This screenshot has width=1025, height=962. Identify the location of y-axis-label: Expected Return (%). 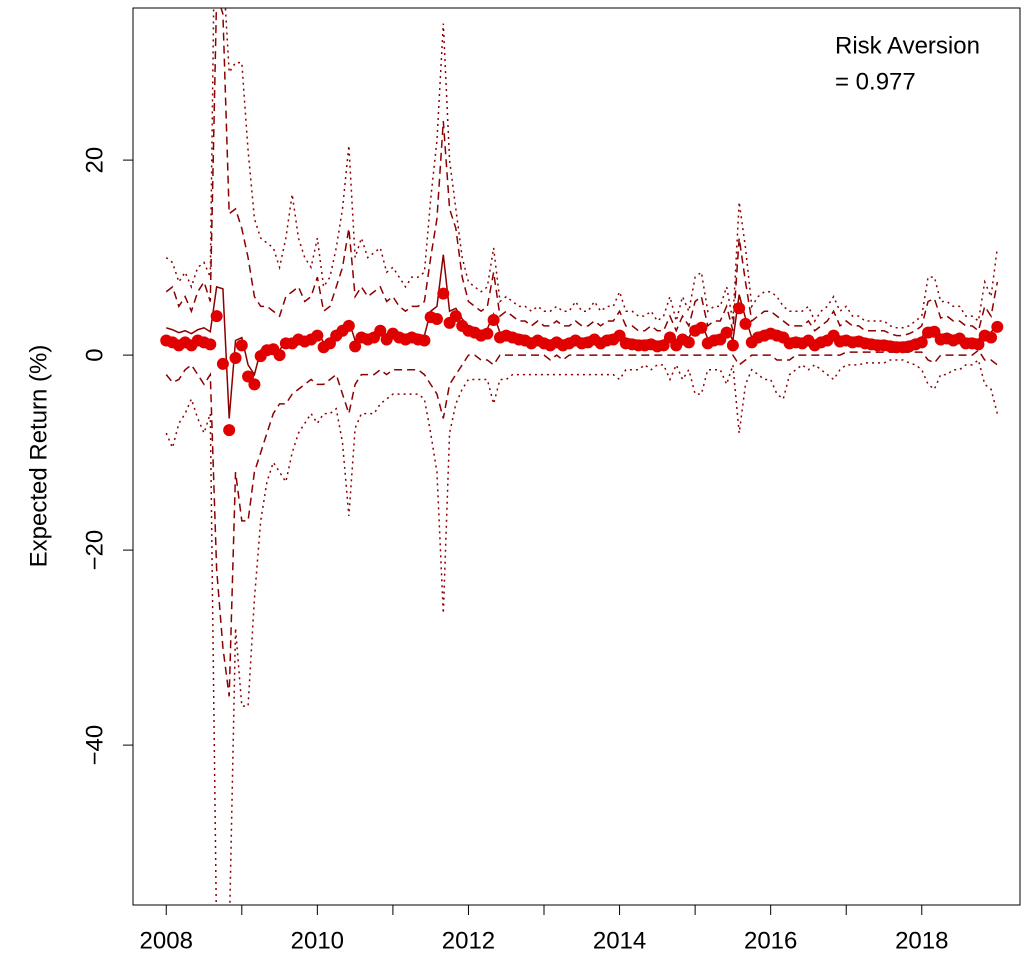
(38, 456).